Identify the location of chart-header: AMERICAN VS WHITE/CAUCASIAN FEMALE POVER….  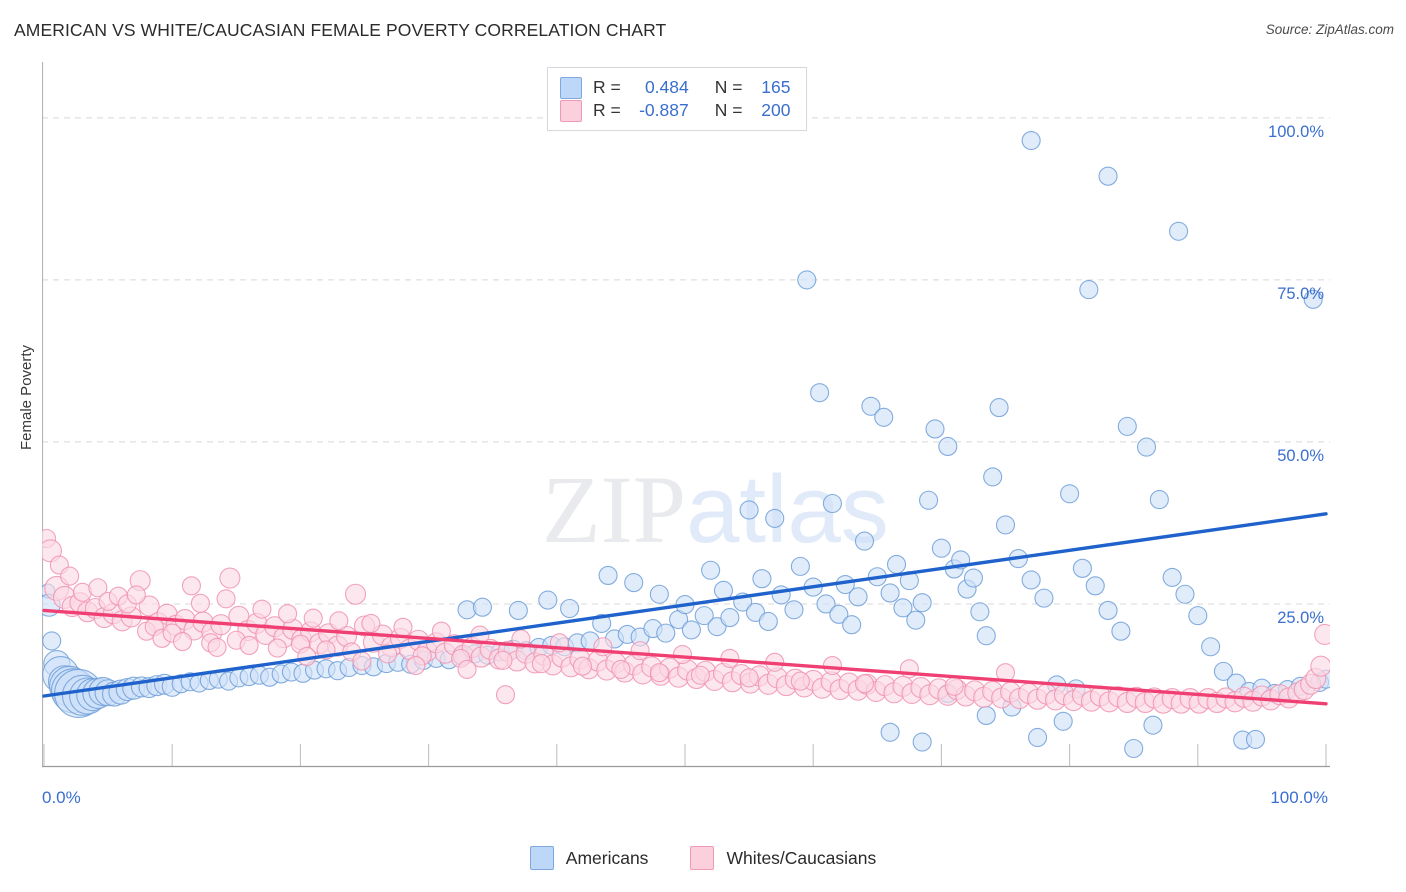
(703, 28).